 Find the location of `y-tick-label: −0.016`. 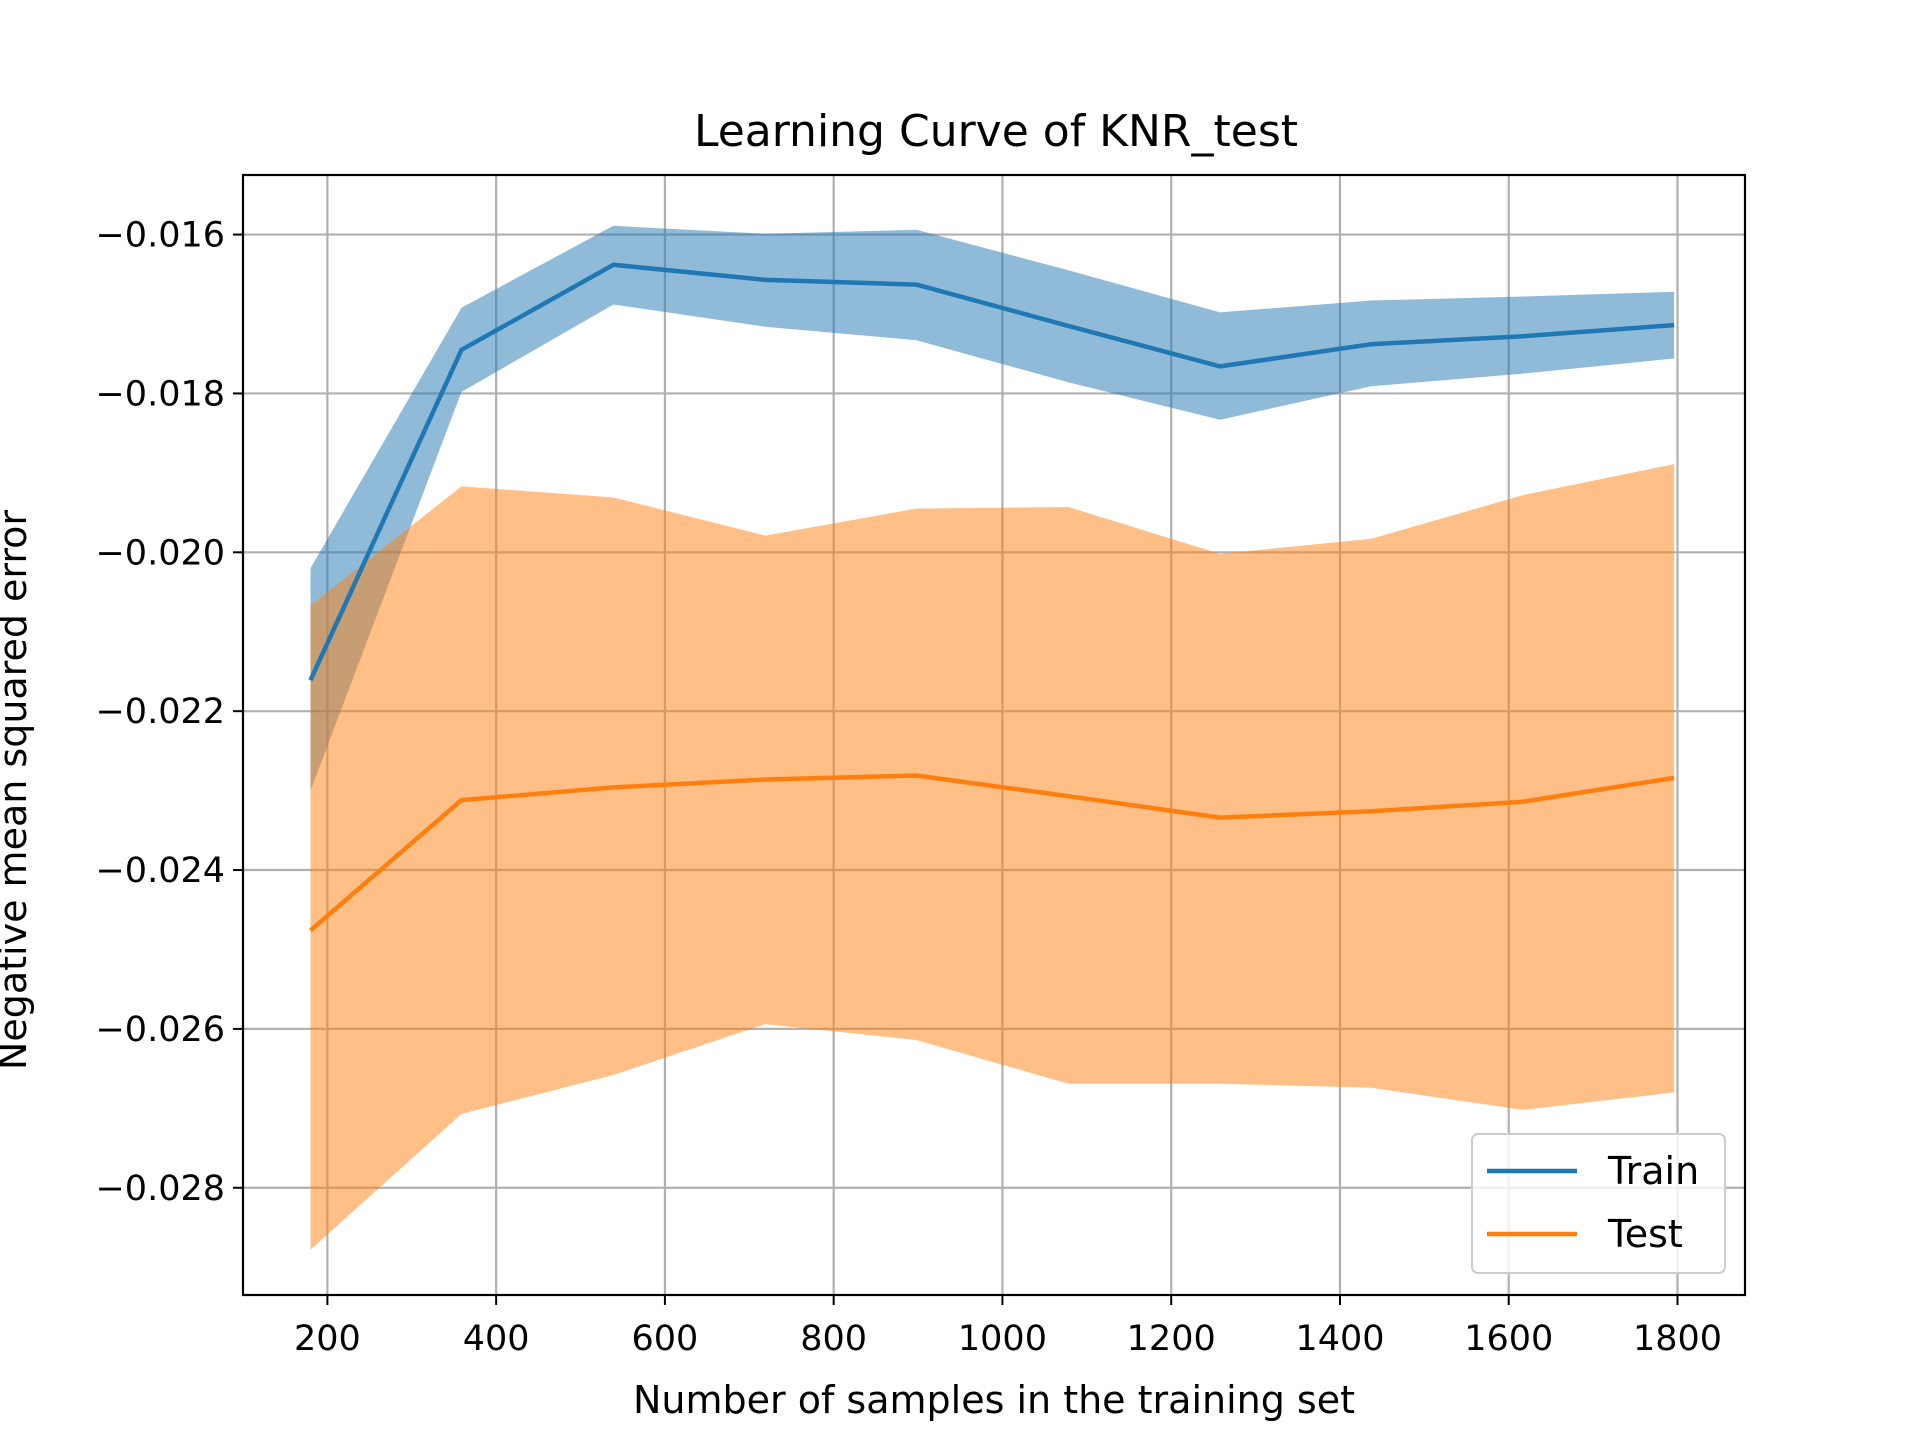

y-tick-label: −0.016 is located at coordinates (160, 236).